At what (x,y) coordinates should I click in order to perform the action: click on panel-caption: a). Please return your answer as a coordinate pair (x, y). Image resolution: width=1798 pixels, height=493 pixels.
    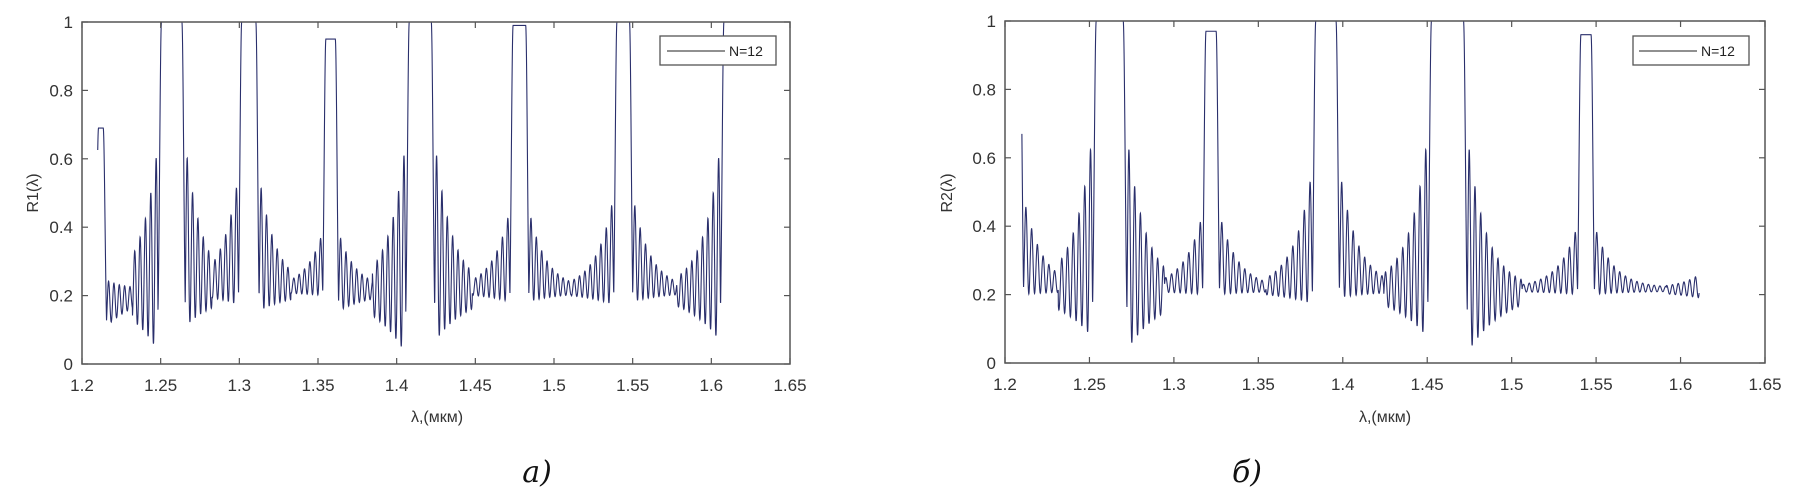
    Looking at the image, I should click on (537, 472).